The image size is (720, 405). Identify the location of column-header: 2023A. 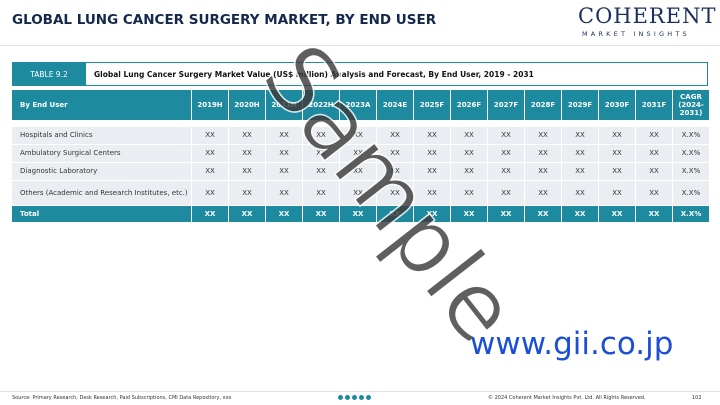
(358, 105).